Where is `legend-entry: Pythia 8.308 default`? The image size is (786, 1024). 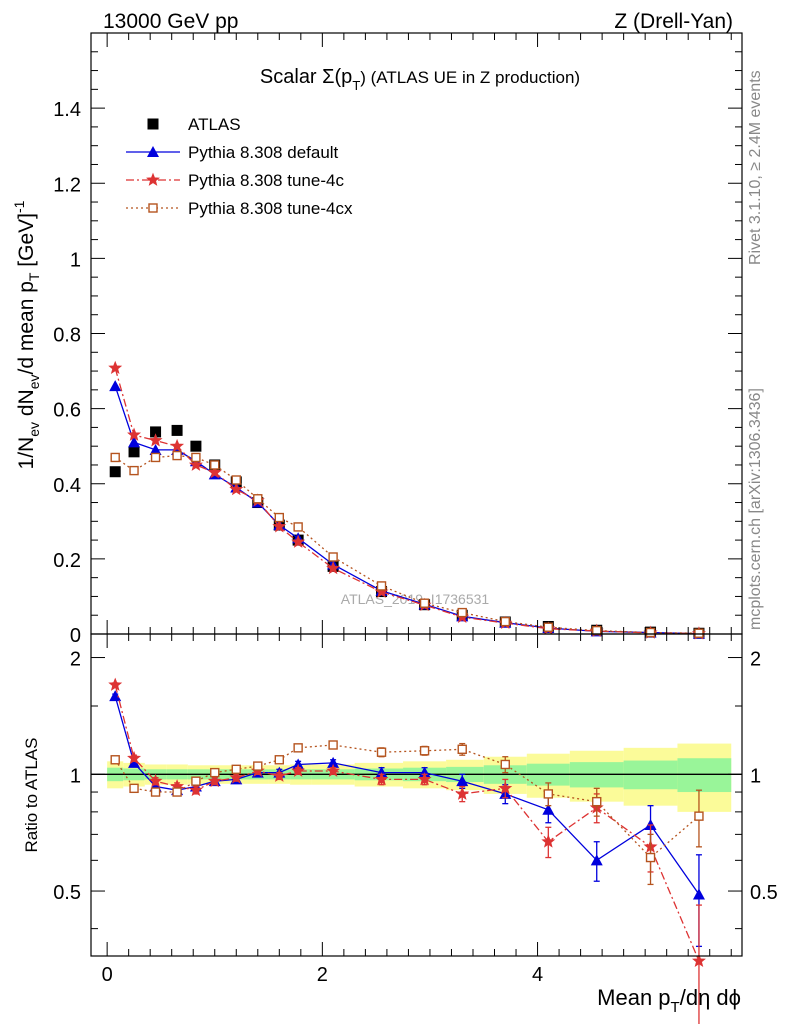
legend-entry: Pythia 8.308 default is located at coordinates (232, 152).